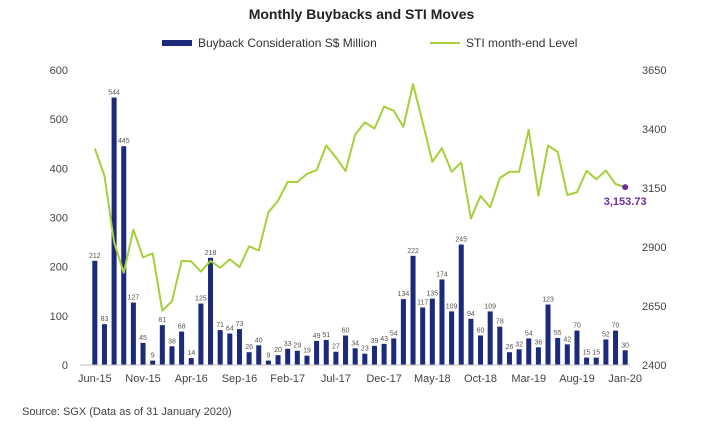 The height and width of the screenshot is (438, 723). What do you see at coordinates (558, 333) in the screenshot?
I see `bar-data-label: 55` at bounding box center [558, 333].